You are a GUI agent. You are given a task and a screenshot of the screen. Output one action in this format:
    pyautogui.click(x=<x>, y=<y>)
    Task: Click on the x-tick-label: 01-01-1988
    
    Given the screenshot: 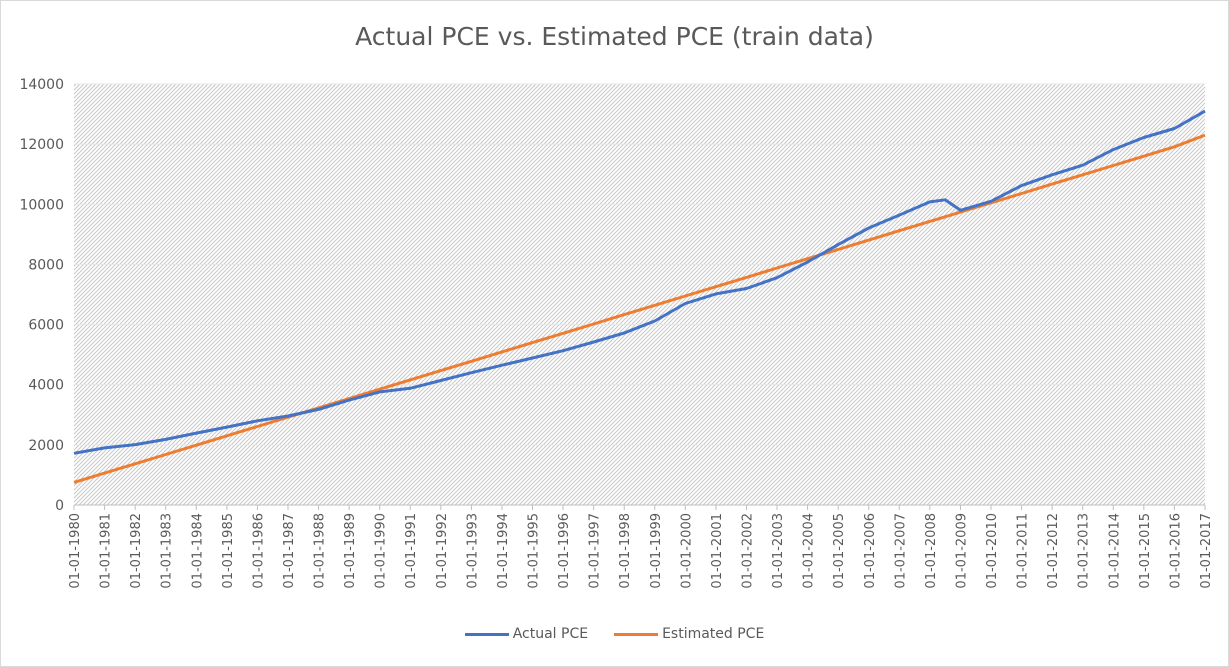 What is the action you would take?
    pyautogui.click(x=320, y=551)
    